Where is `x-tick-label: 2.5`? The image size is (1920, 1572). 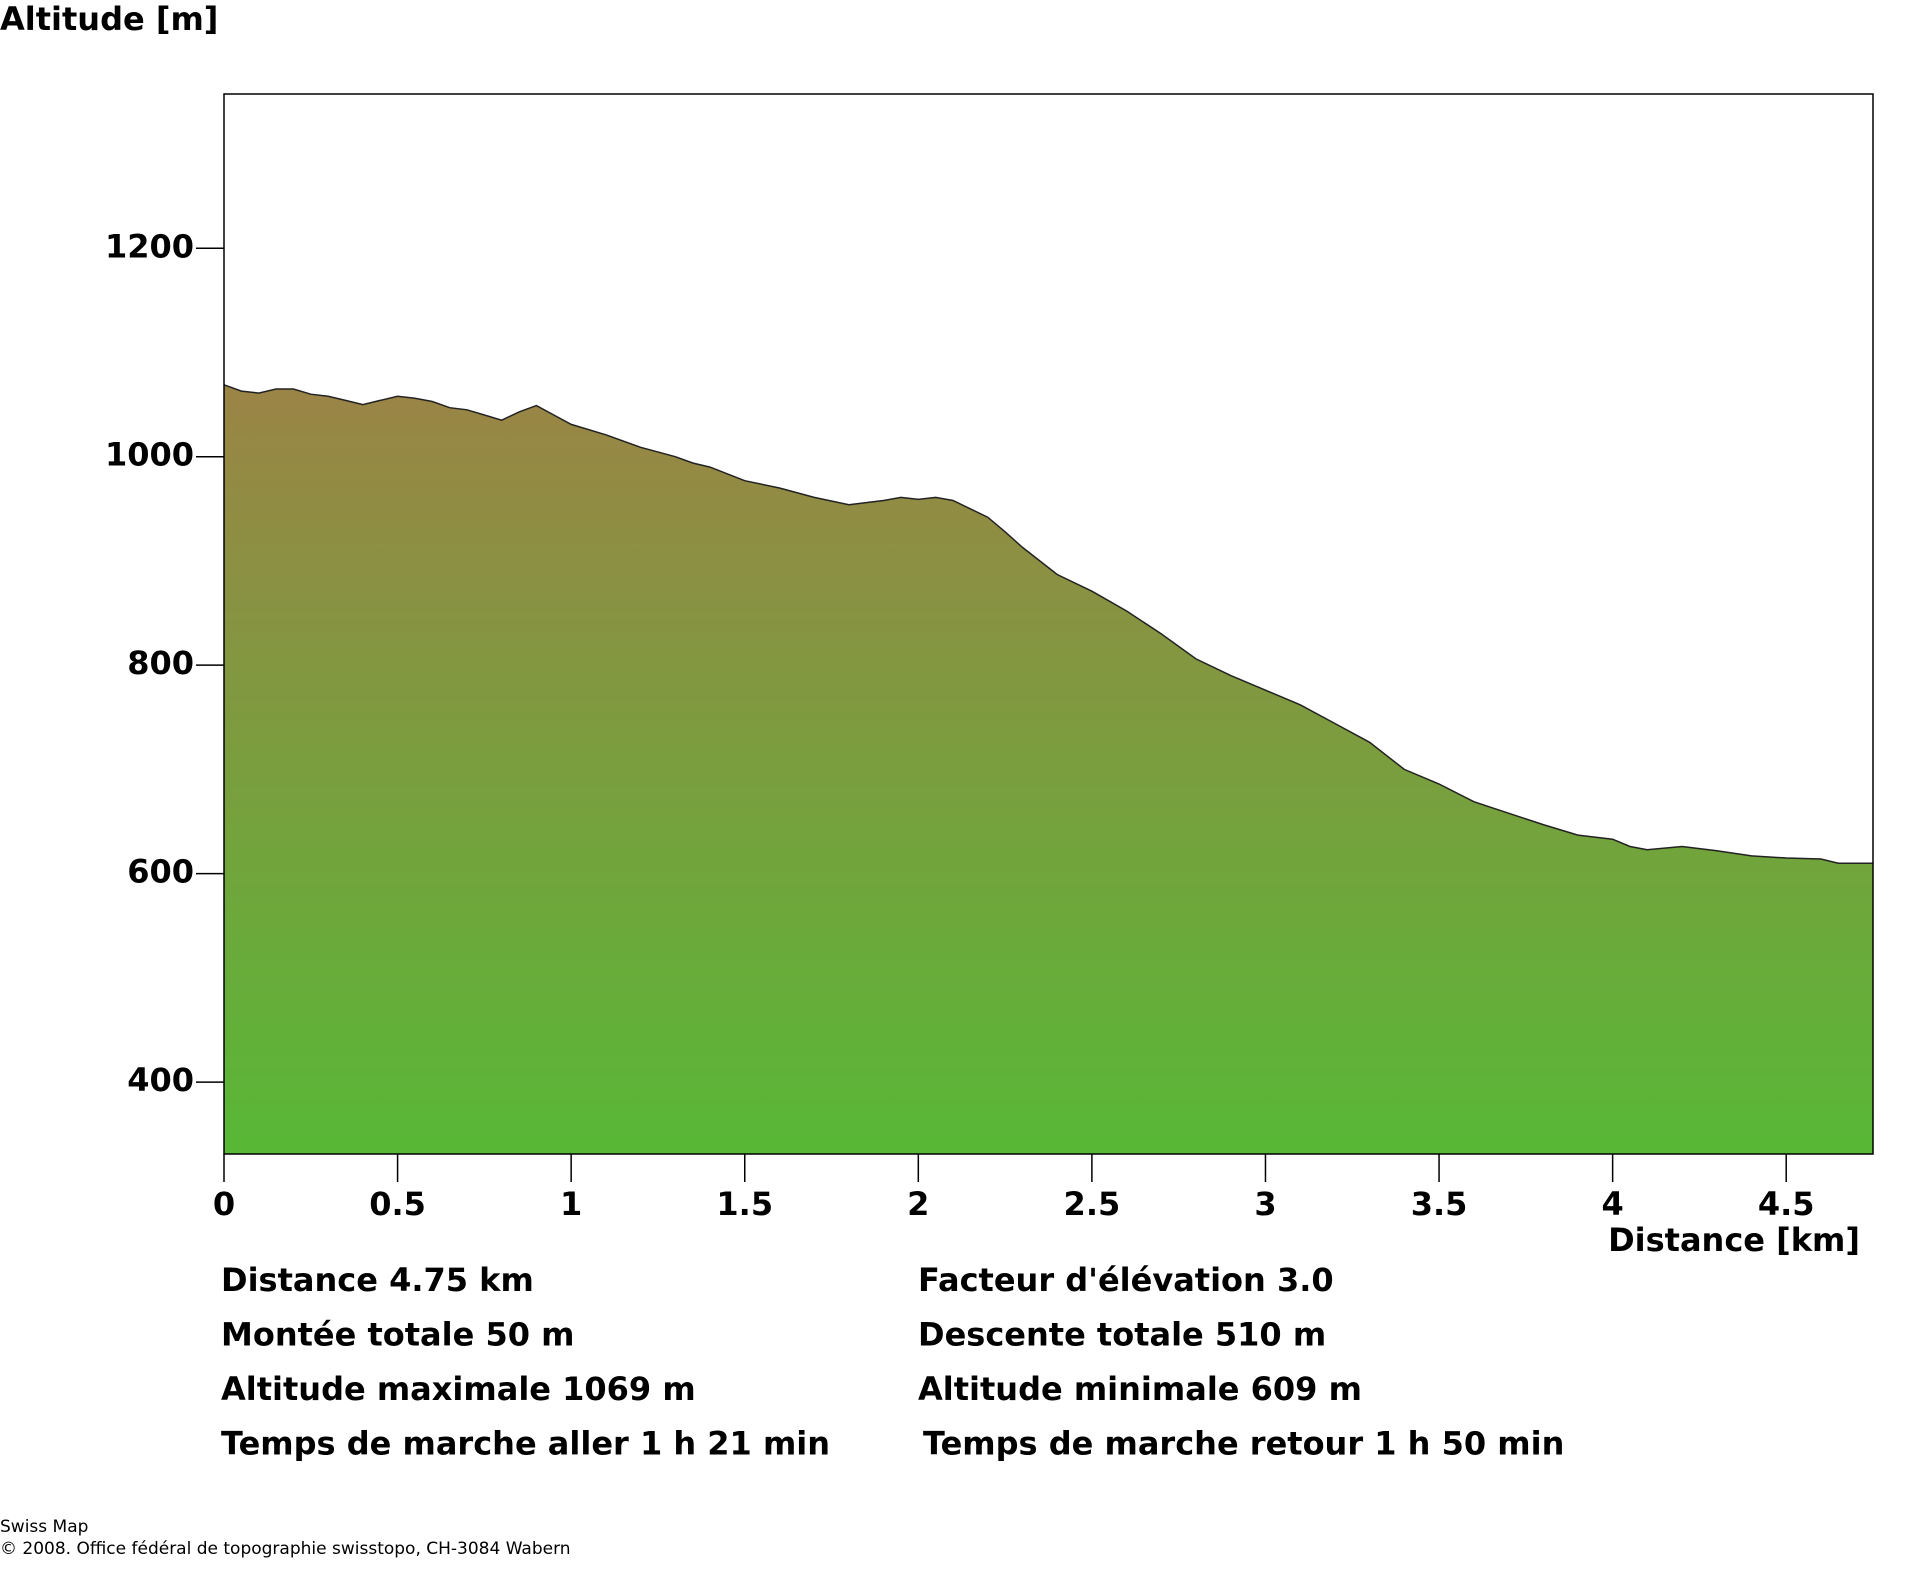
x-tick-label: 2.5 is located at coordinates (1092, 1204).